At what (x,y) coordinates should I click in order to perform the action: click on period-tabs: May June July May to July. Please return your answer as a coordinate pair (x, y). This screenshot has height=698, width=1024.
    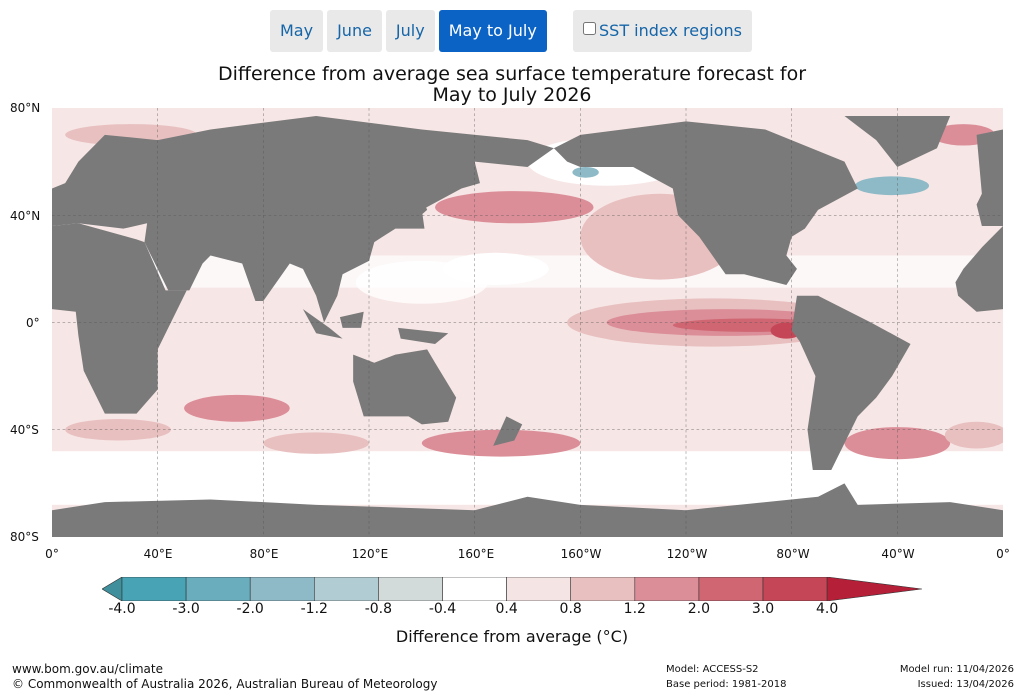
    Looking at the image, I should click on (408, 31).